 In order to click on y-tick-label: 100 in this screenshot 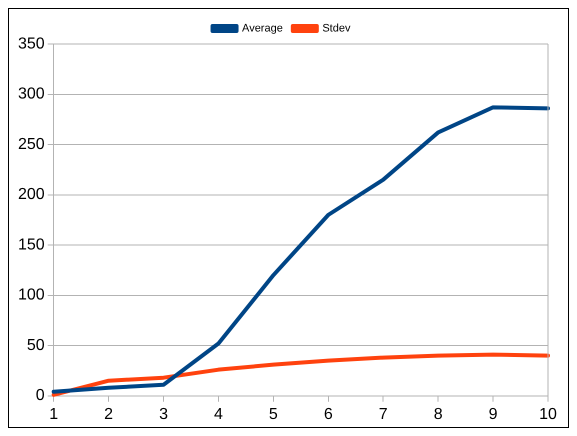, I will do `click(31, 295)`.